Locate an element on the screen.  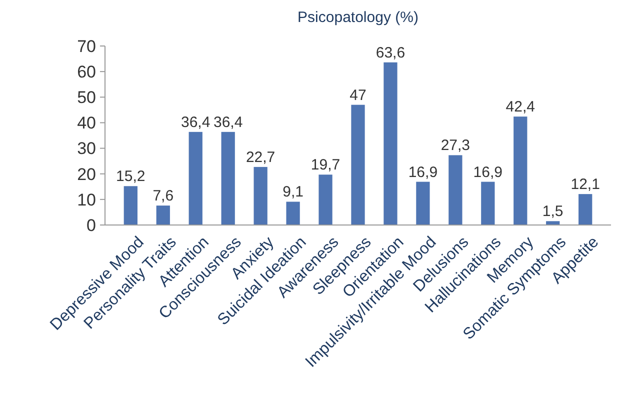
data-label: 15,2 is located at coordinates (131, 177).